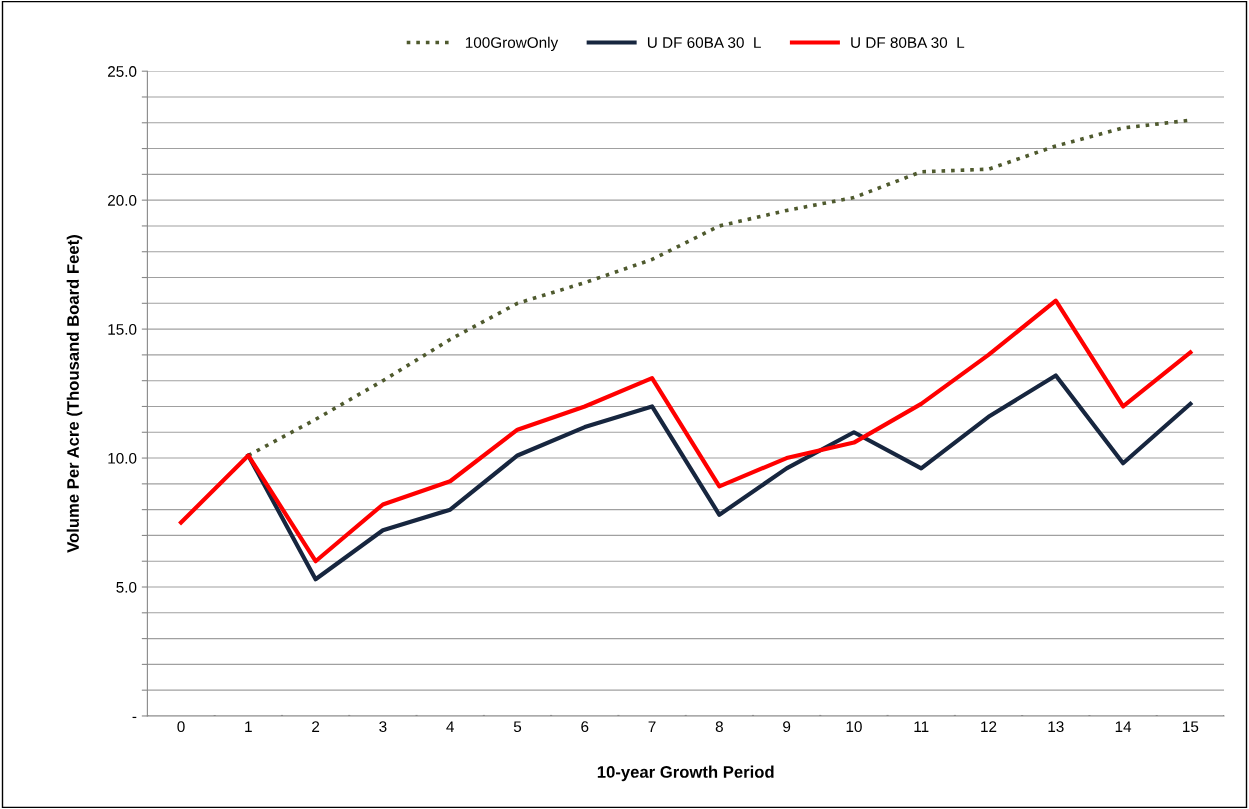 Image resolution: width=1249 pixels, height=809 pixels. What do you see at coordinates (450, 726) in the screenshot?
I see `x-tick-label: 4` at bounding box center [450, 726].